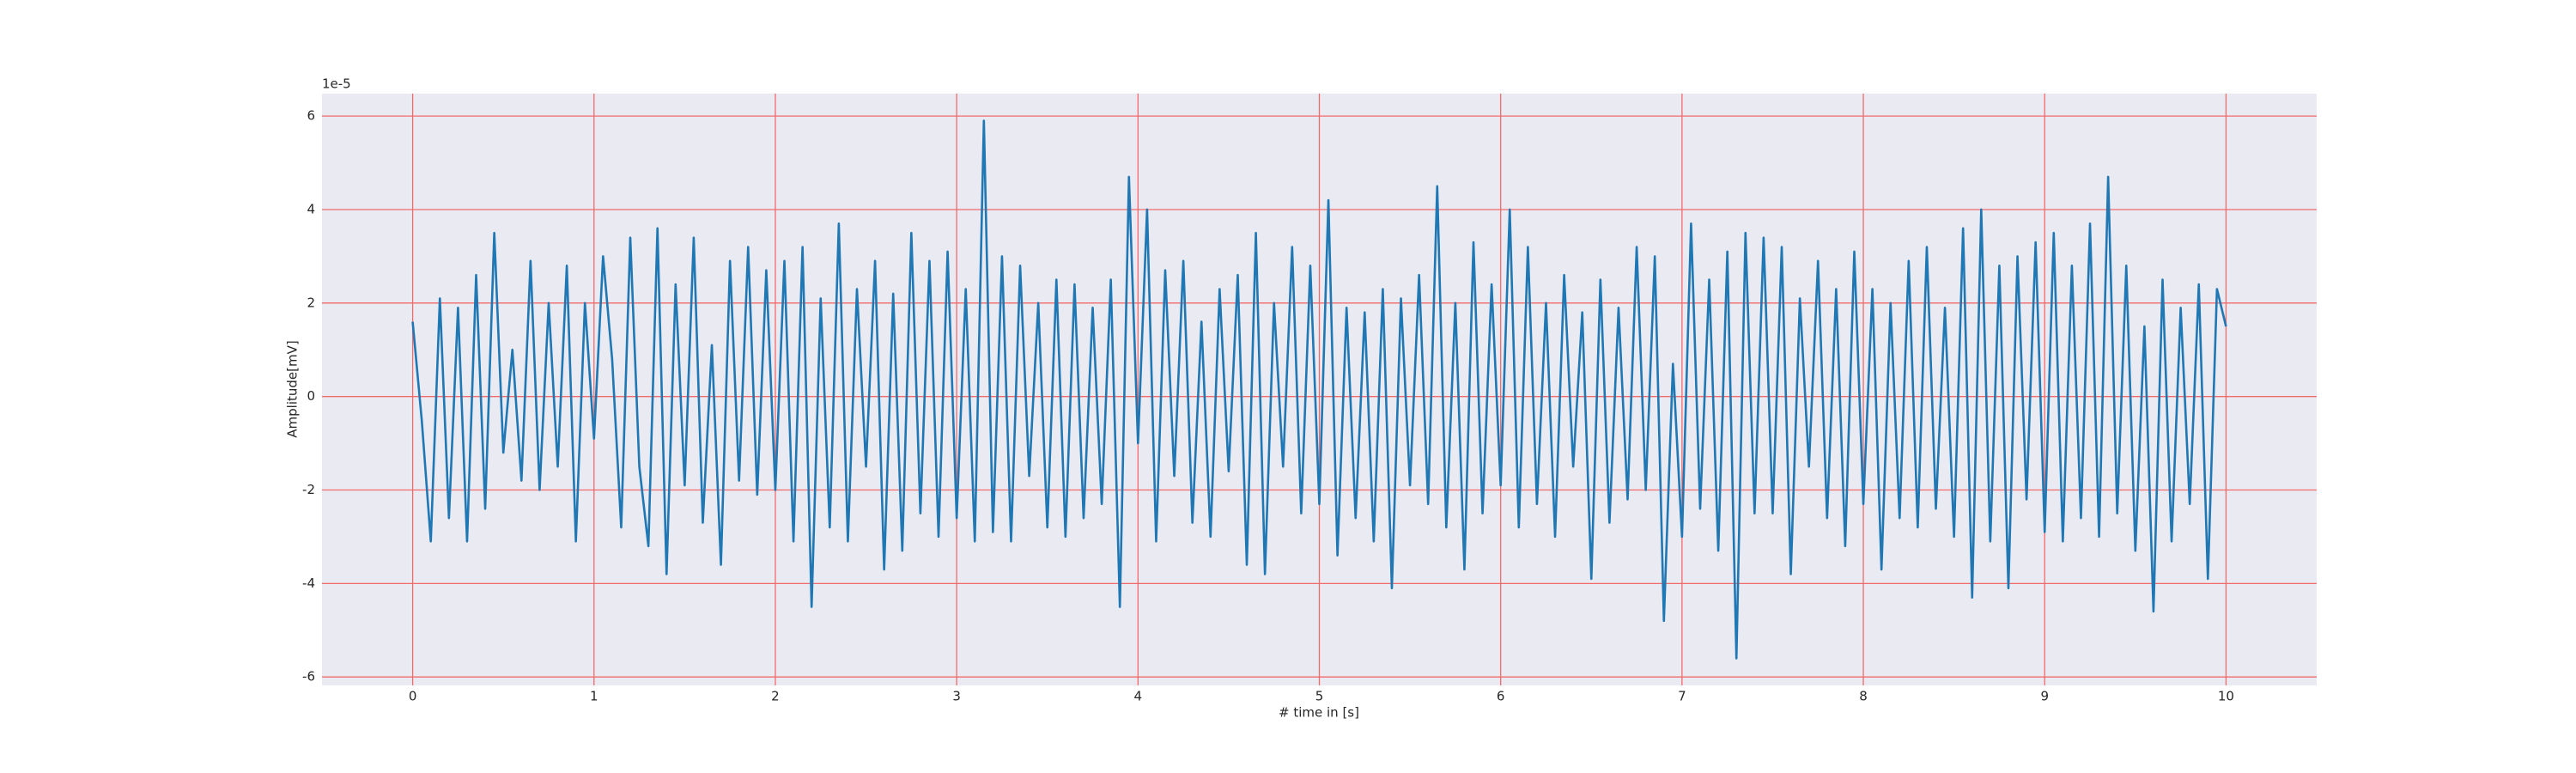 The image size is (2576, 773). Describe the element at coordinates (1319, 713) in the screenshot. I see `x-axis-label: # time in [s]` at that location.